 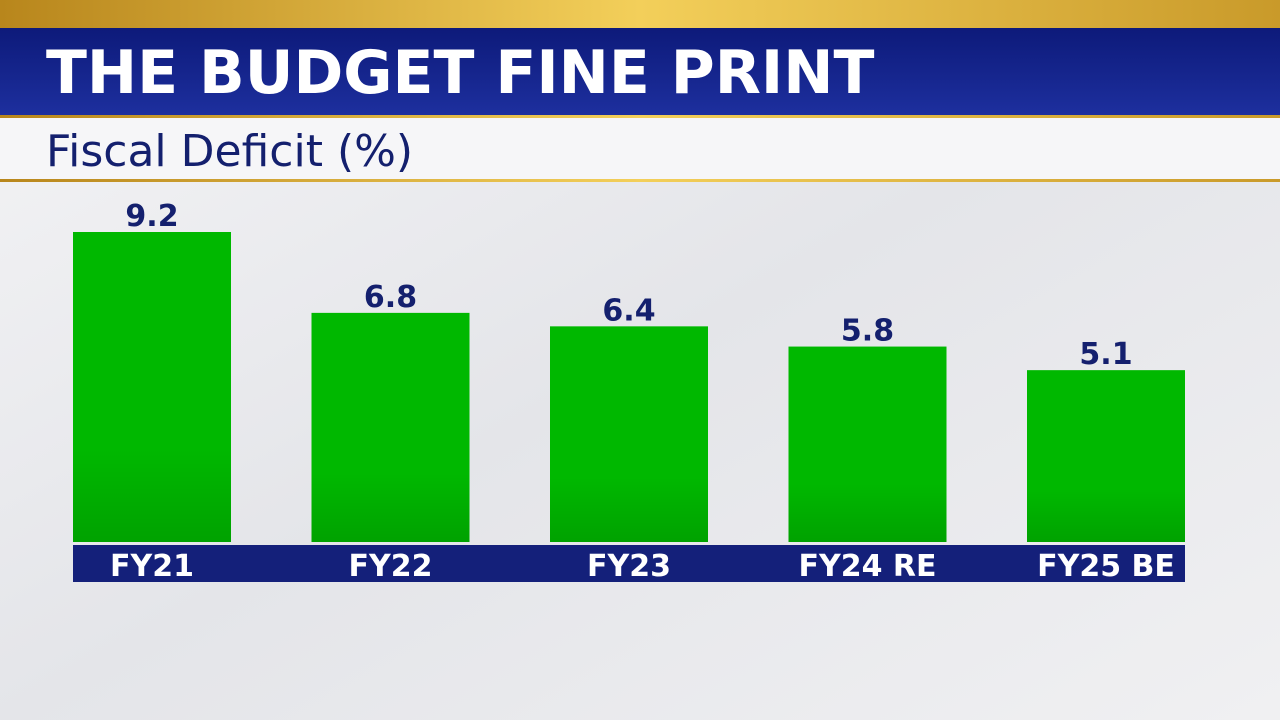 I want to click on title-band, so click(x=640, y=71).